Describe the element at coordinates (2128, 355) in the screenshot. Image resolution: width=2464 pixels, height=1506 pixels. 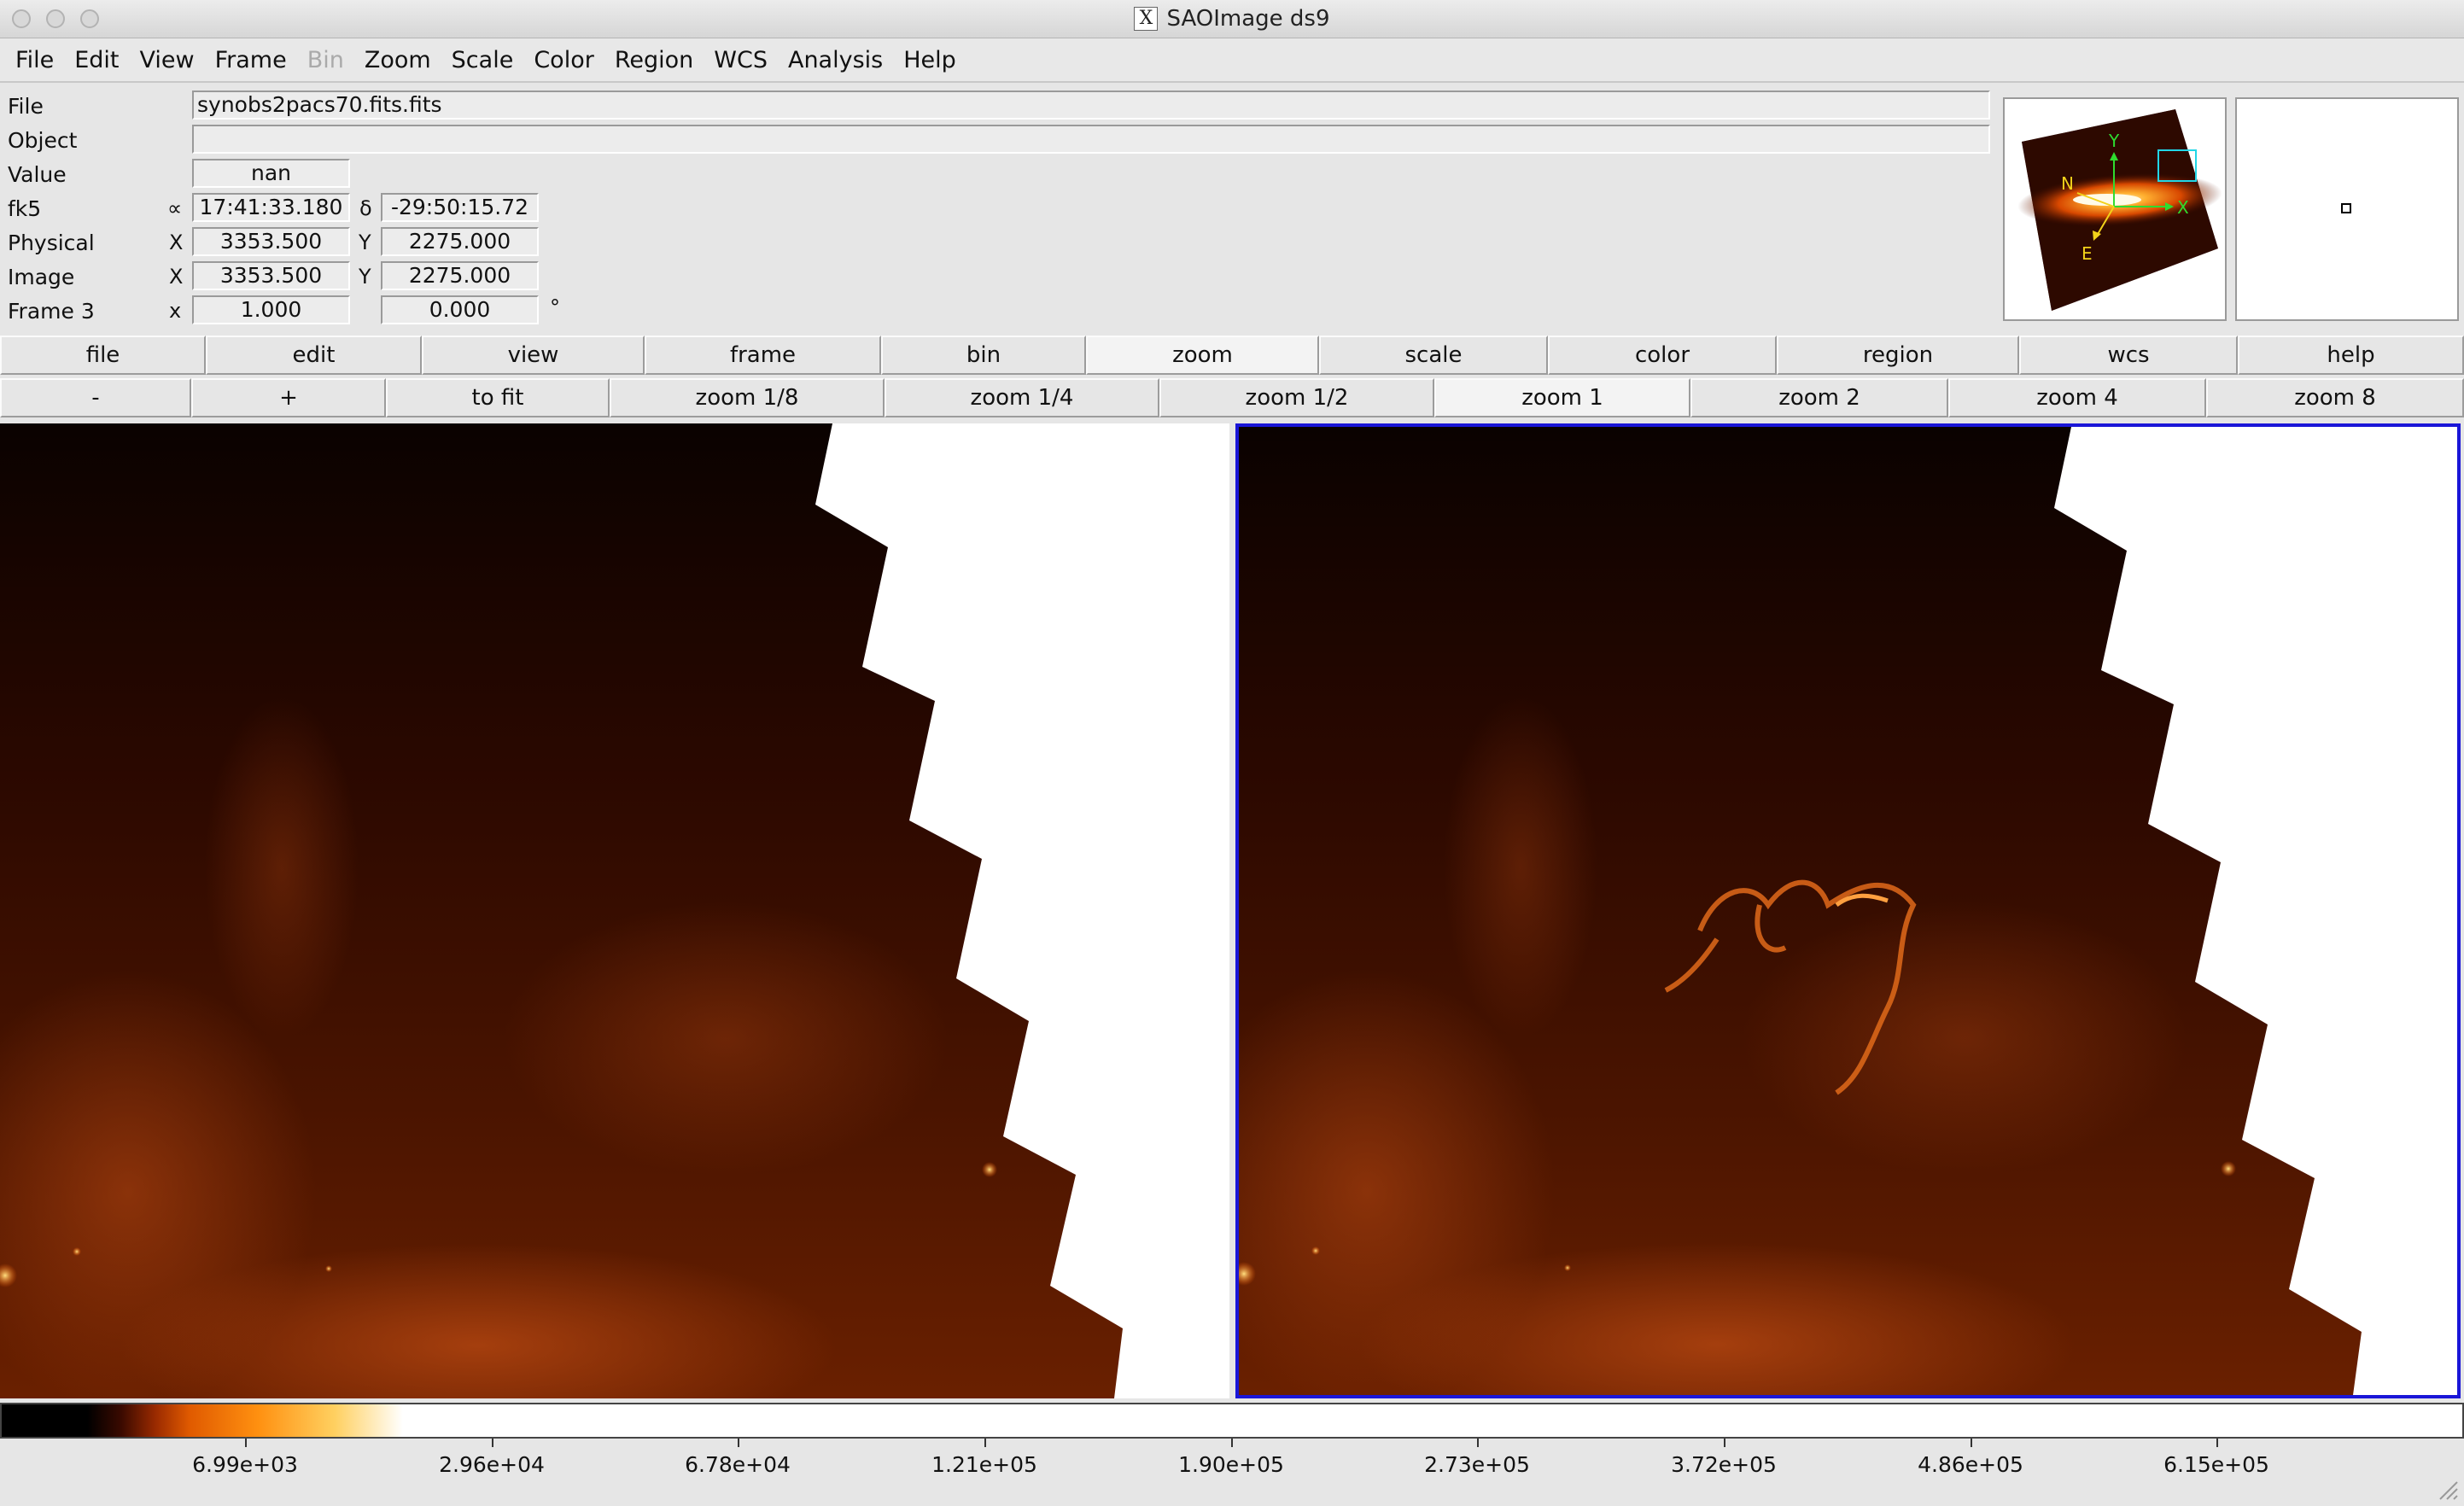
I see `btn-wcs: wcs` at that location.